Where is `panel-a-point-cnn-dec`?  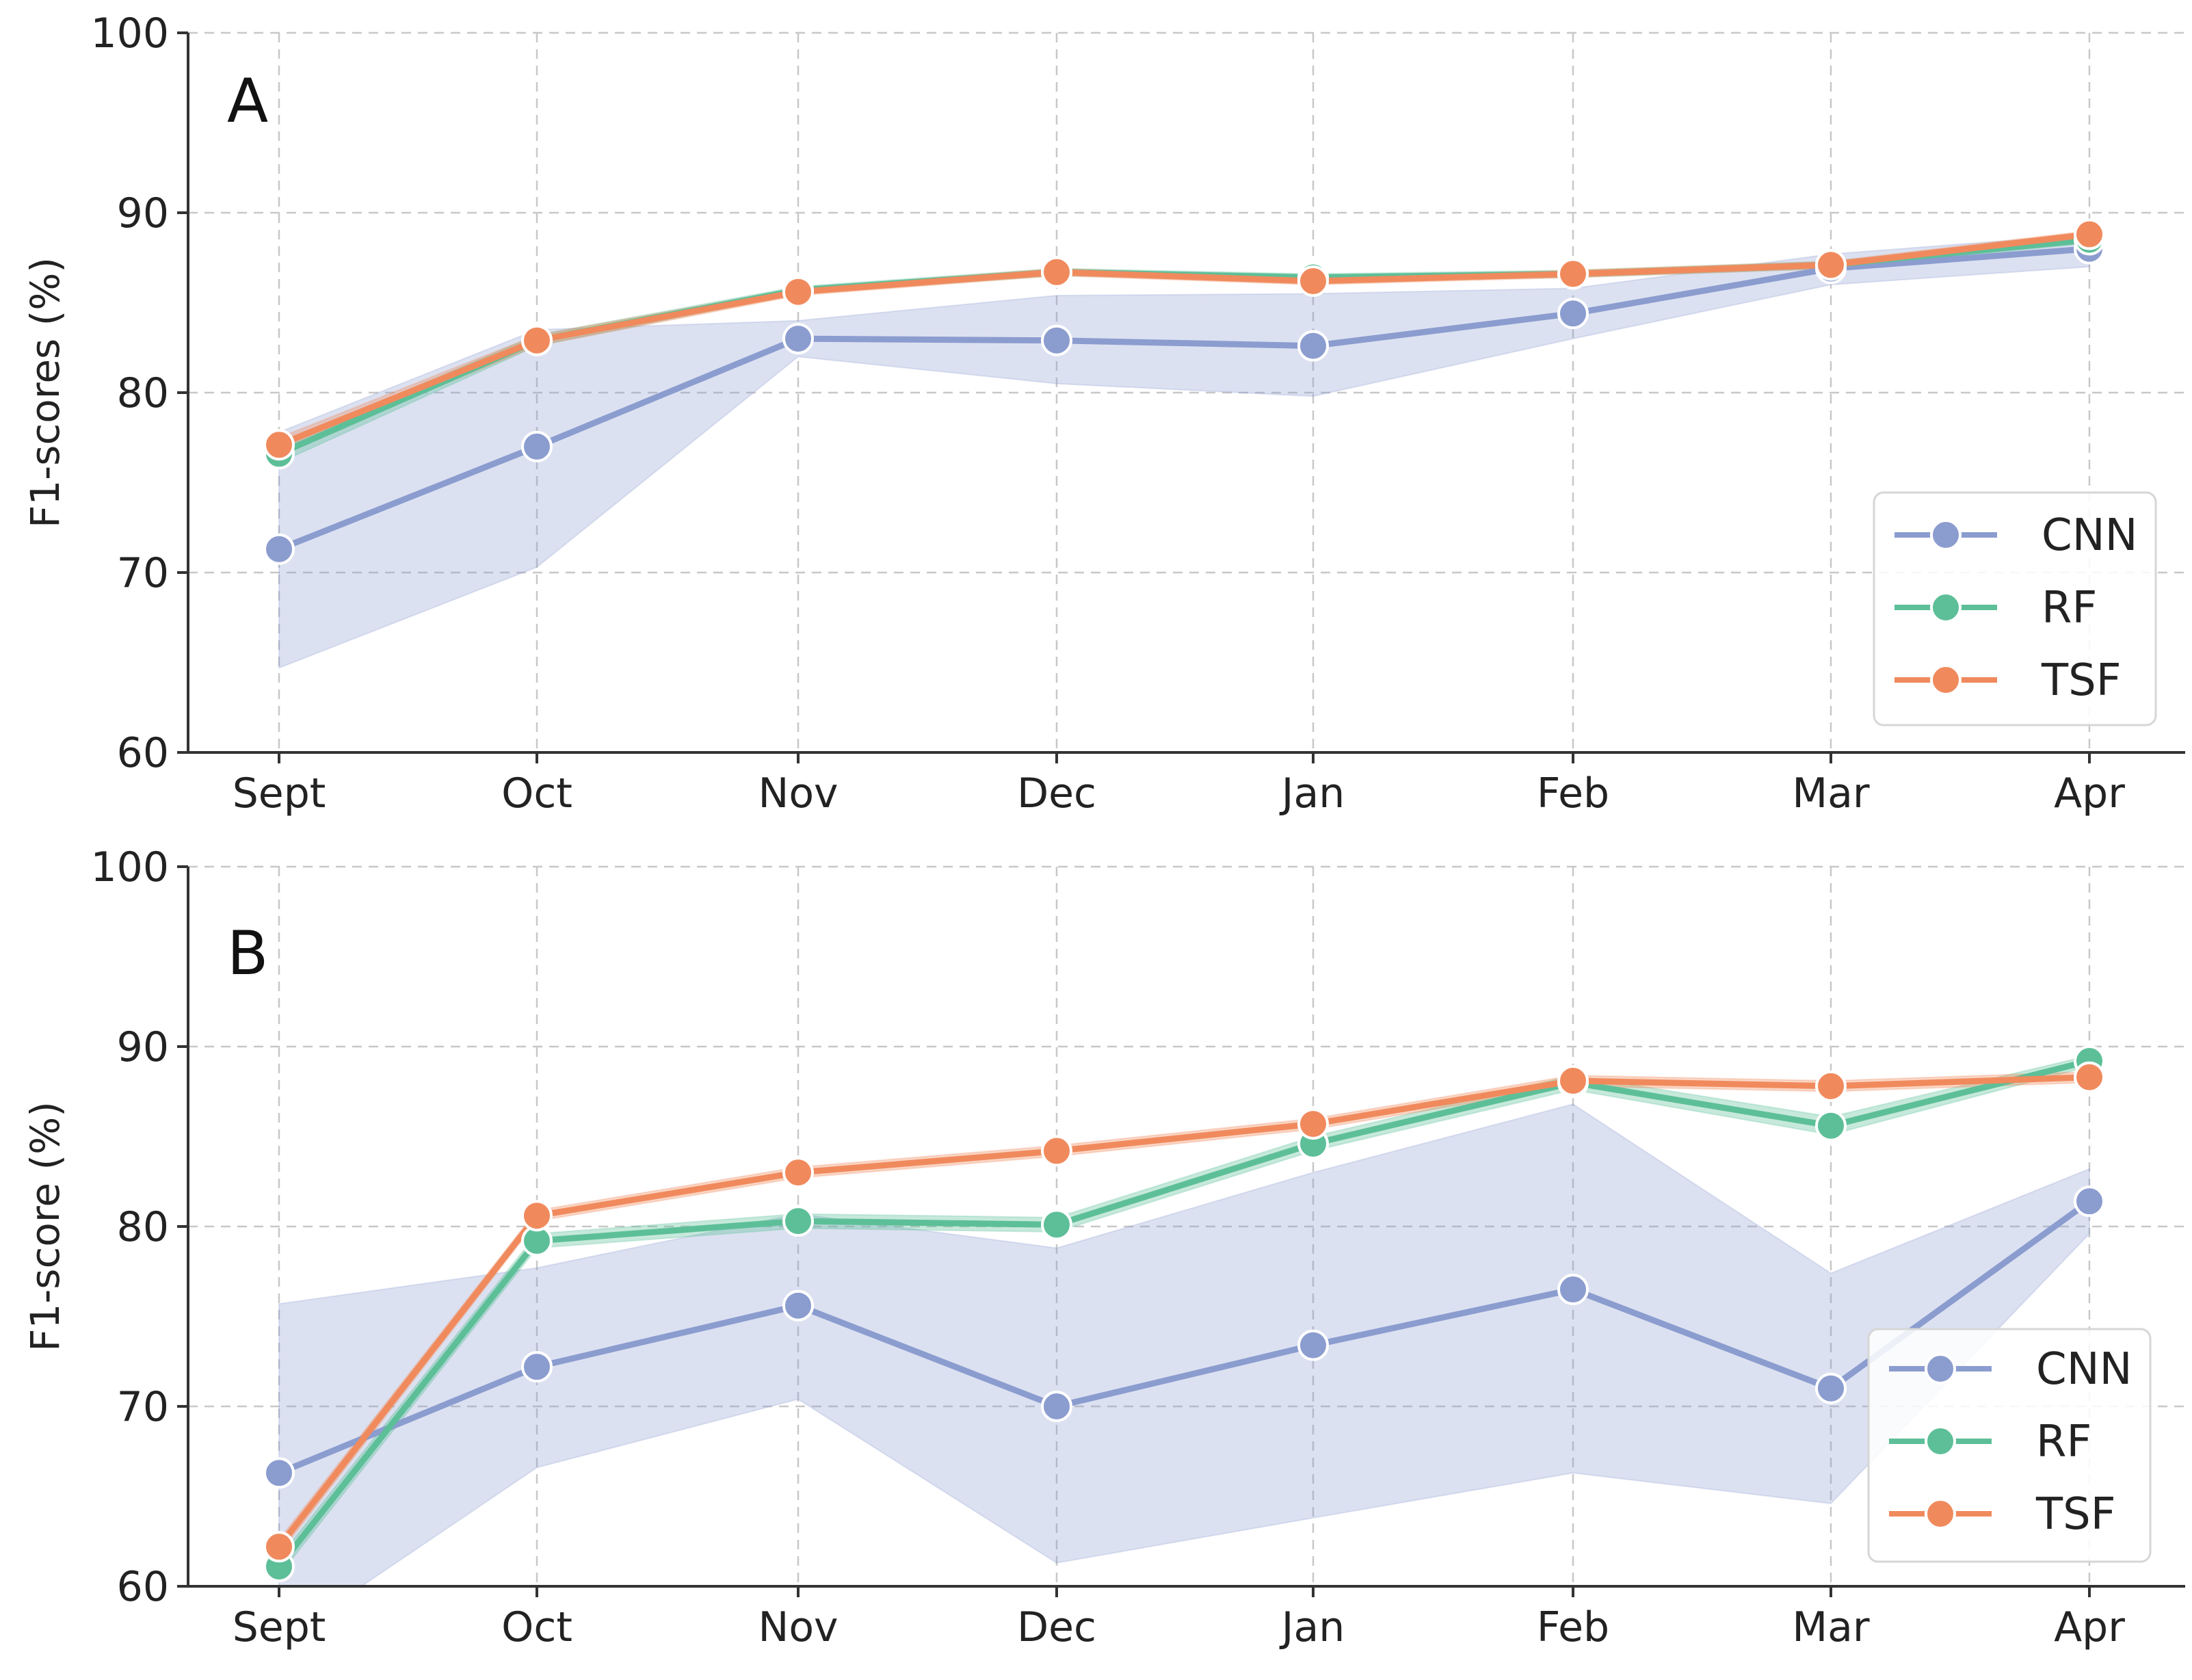 panel-a-point-cnn-dec is located at coordinates (1056, 340).